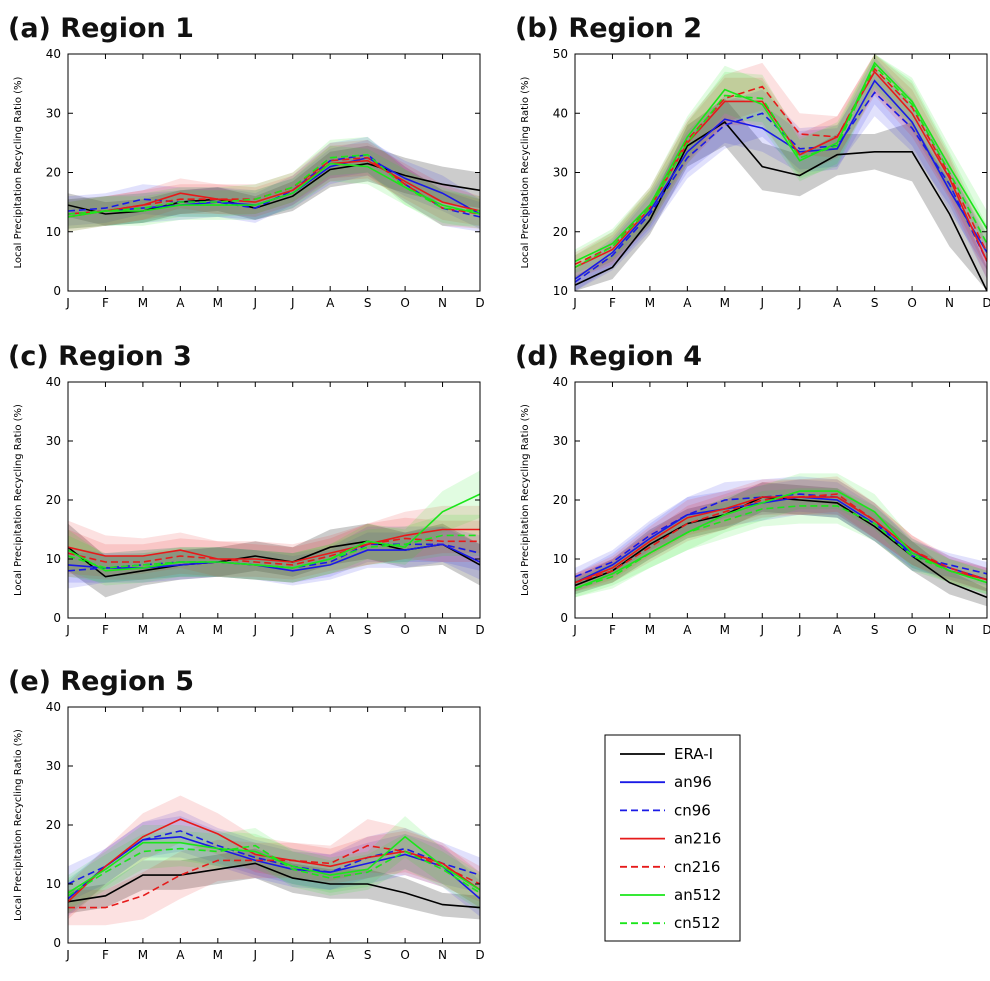 The image size is (990, 981). I want to click on series-line-an216, so click(274, 545).